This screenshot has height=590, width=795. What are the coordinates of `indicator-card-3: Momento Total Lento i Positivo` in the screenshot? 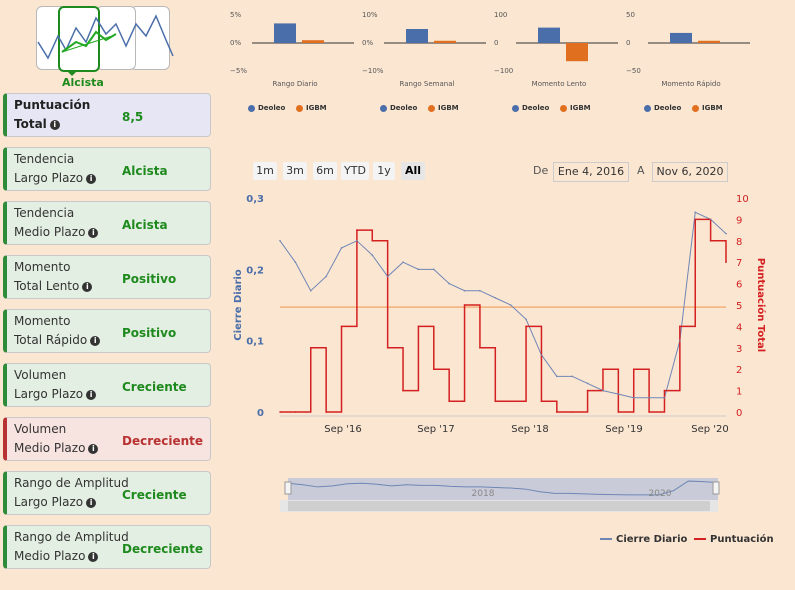 It's located at (107, 277).